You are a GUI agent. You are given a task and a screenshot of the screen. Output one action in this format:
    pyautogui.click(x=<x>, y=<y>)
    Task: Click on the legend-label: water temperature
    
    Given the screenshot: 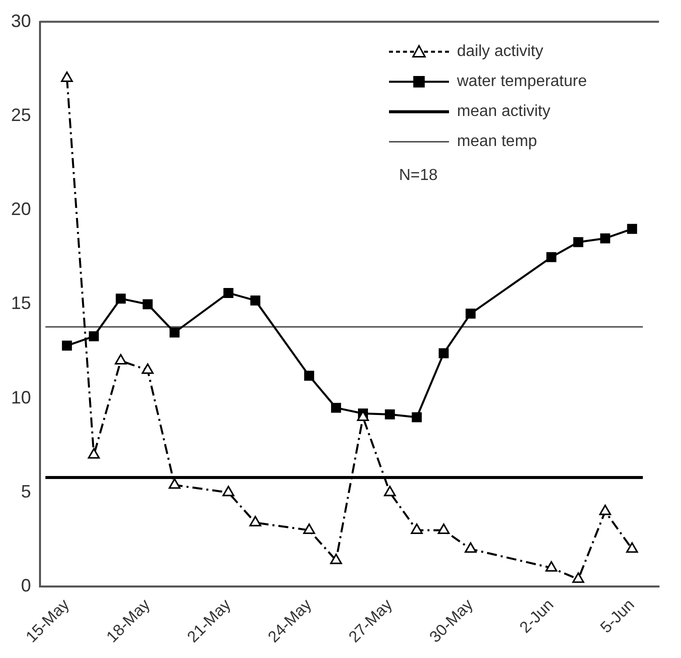 What is the action you would take?
    pyautogui.click(x=521, y=81)
    